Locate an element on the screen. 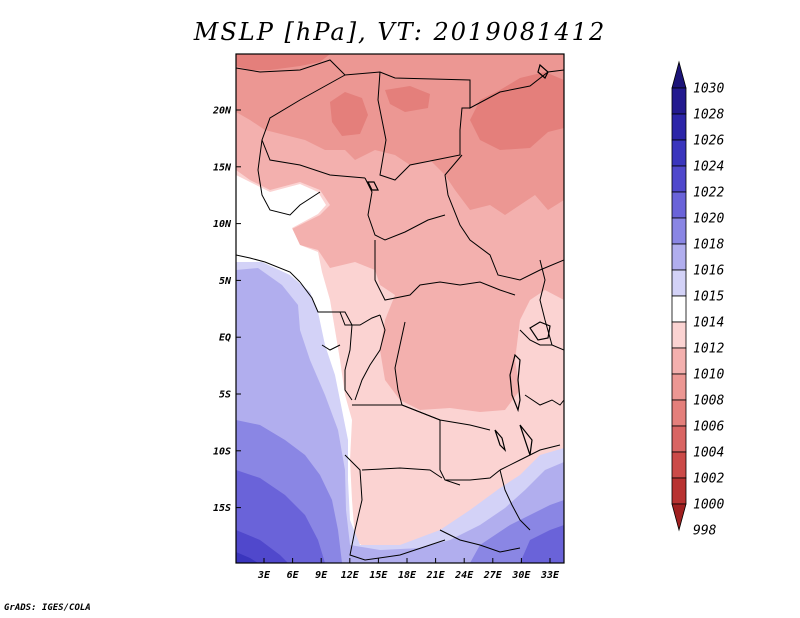 The height and width of the screenshot is (618, 800). colorbar-label: 1022 is located at coordinates (708, 193).